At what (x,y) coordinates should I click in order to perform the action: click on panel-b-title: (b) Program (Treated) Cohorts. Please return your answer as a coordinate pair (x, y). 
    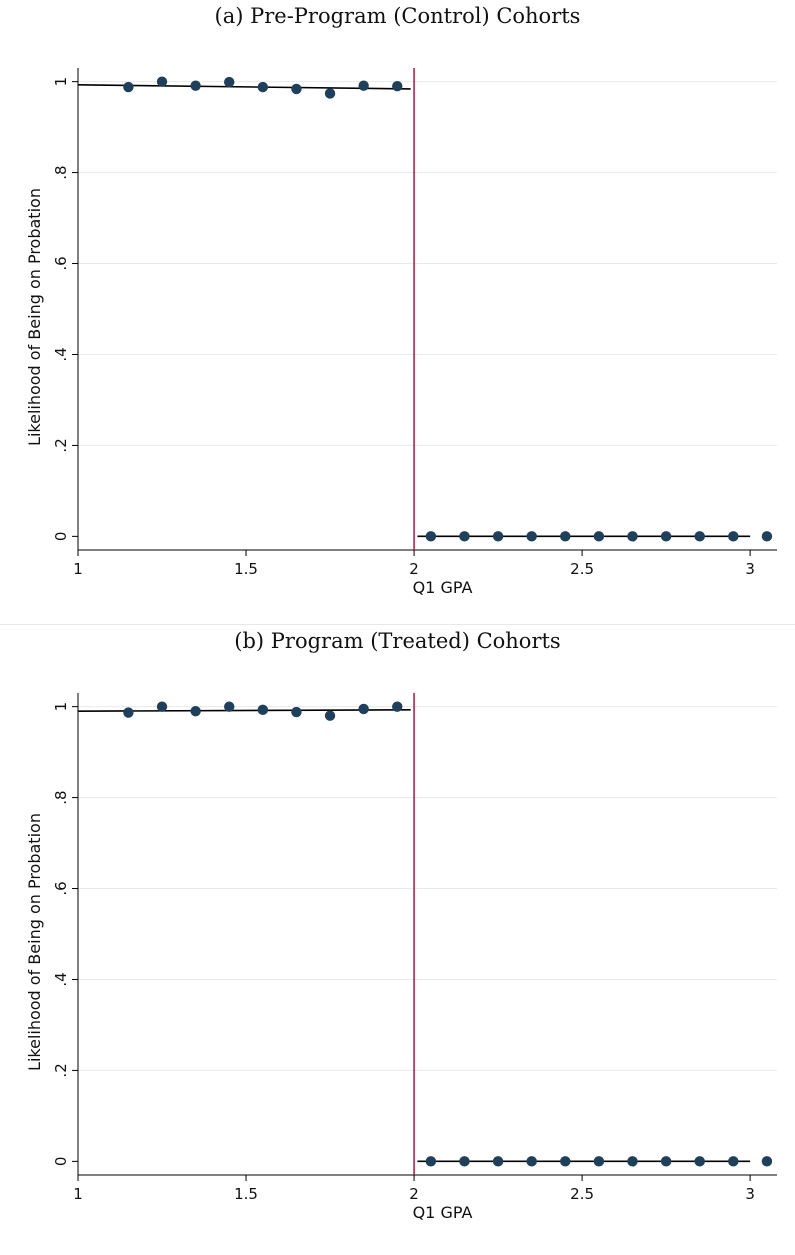
    Looking at the image, I should click on (397, 641).